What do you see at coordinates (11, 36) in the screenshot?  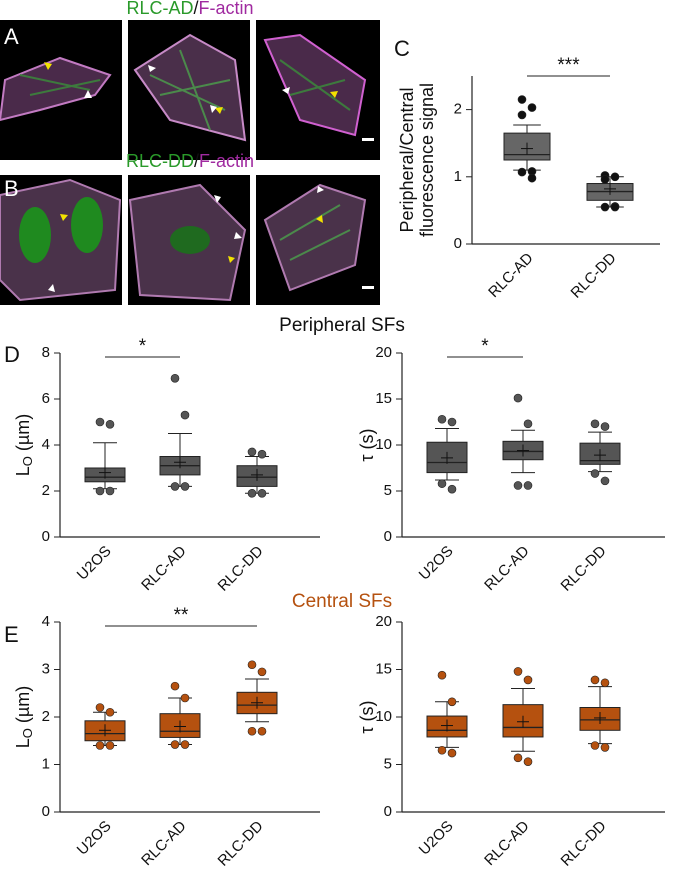 I see `panel-letter: A` at bounding box center [11, 36].